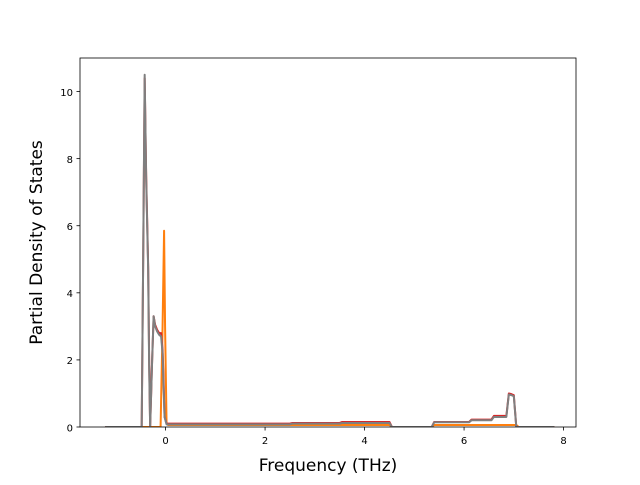 Image resolution: width=640 pixels, height=485 pixels. What do you see at coordinates (265, 441) in the screenshot?
I see `x-tick-label: 2` at bounding box center [265, 441].